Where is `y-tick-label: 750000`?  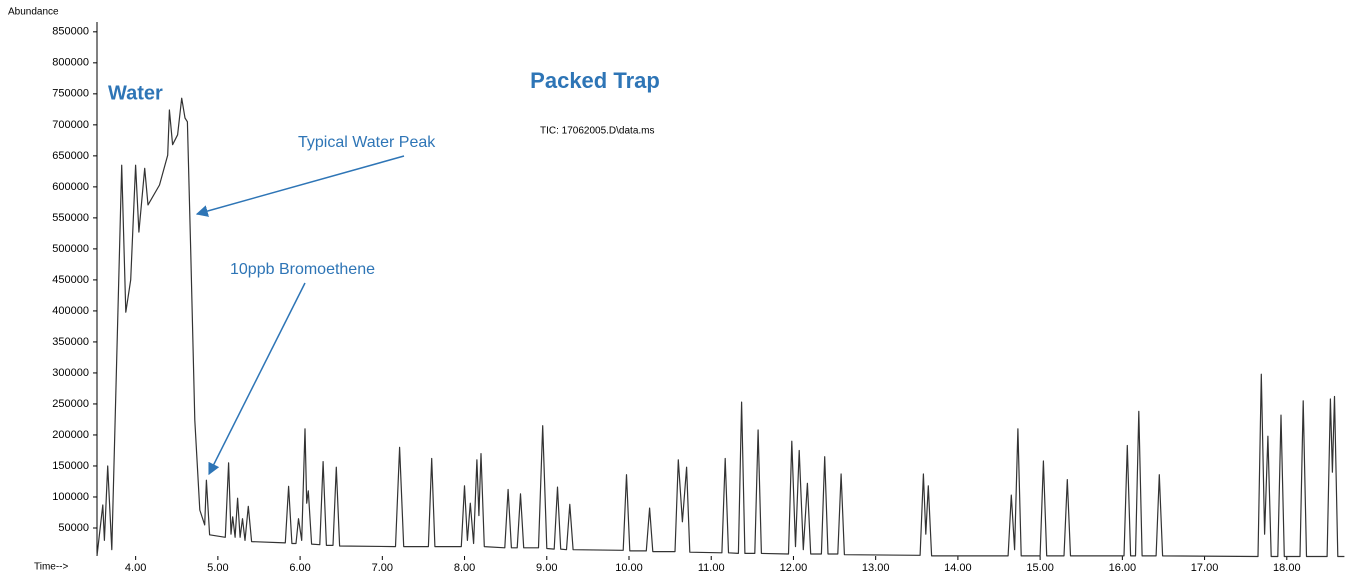 y-tick-label: 750000 is located at coordinates (70, 94).